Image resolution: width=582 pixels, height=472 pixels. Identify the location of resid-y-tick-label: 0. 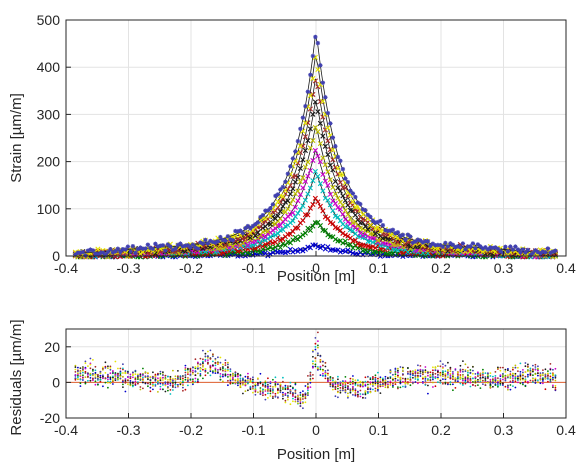
(56, 382).